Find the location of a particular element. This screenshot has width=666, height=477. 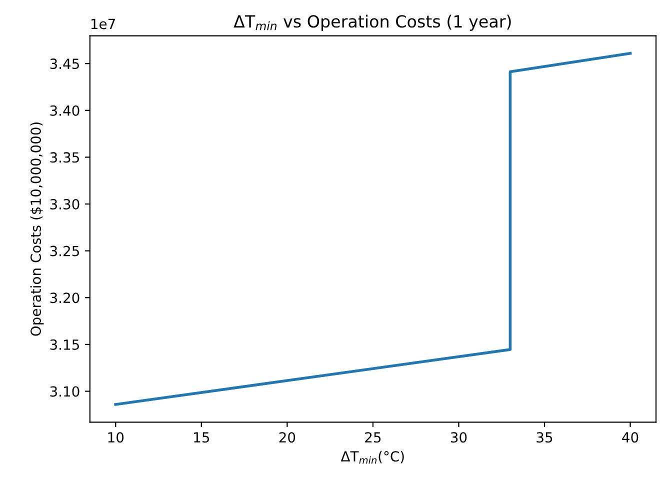

y-tick-label: 3.35 is located at coordinates (64, 157).